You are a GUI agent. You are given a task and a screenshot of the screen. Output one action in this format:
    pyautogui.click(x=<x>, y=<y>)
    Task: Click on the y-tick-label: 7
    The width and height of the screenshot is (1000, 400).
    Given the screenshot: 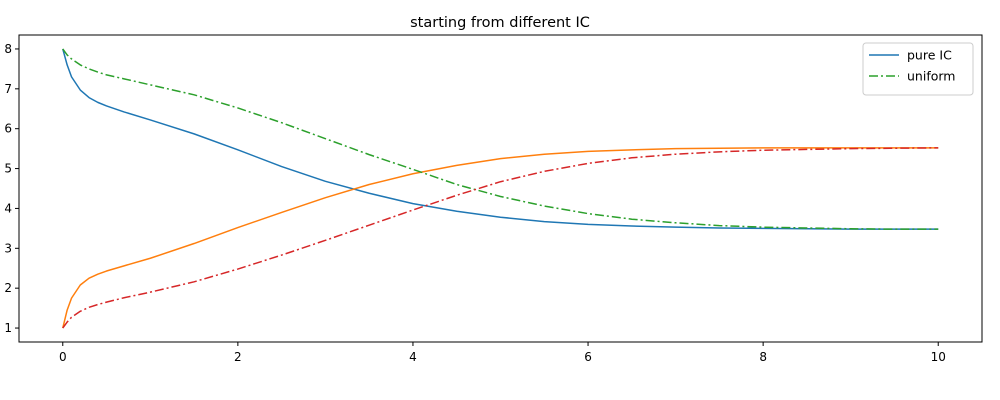 What is the action you would take?
    pyautogui.click(x=8, y=89)
    